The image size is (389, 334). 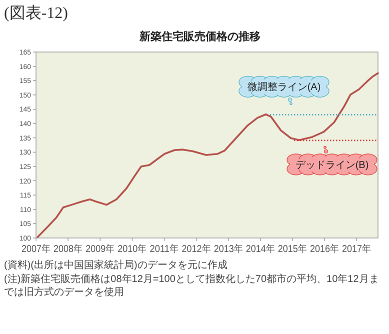 What do you see at coordinates (191, 285) in the screenshot?
I see `text: (注)新築住宅販売価格は08年12月=100として指数化した70都市の平均、10年12月までは旧方式のデータを使用` at bounding box center [191, 285].